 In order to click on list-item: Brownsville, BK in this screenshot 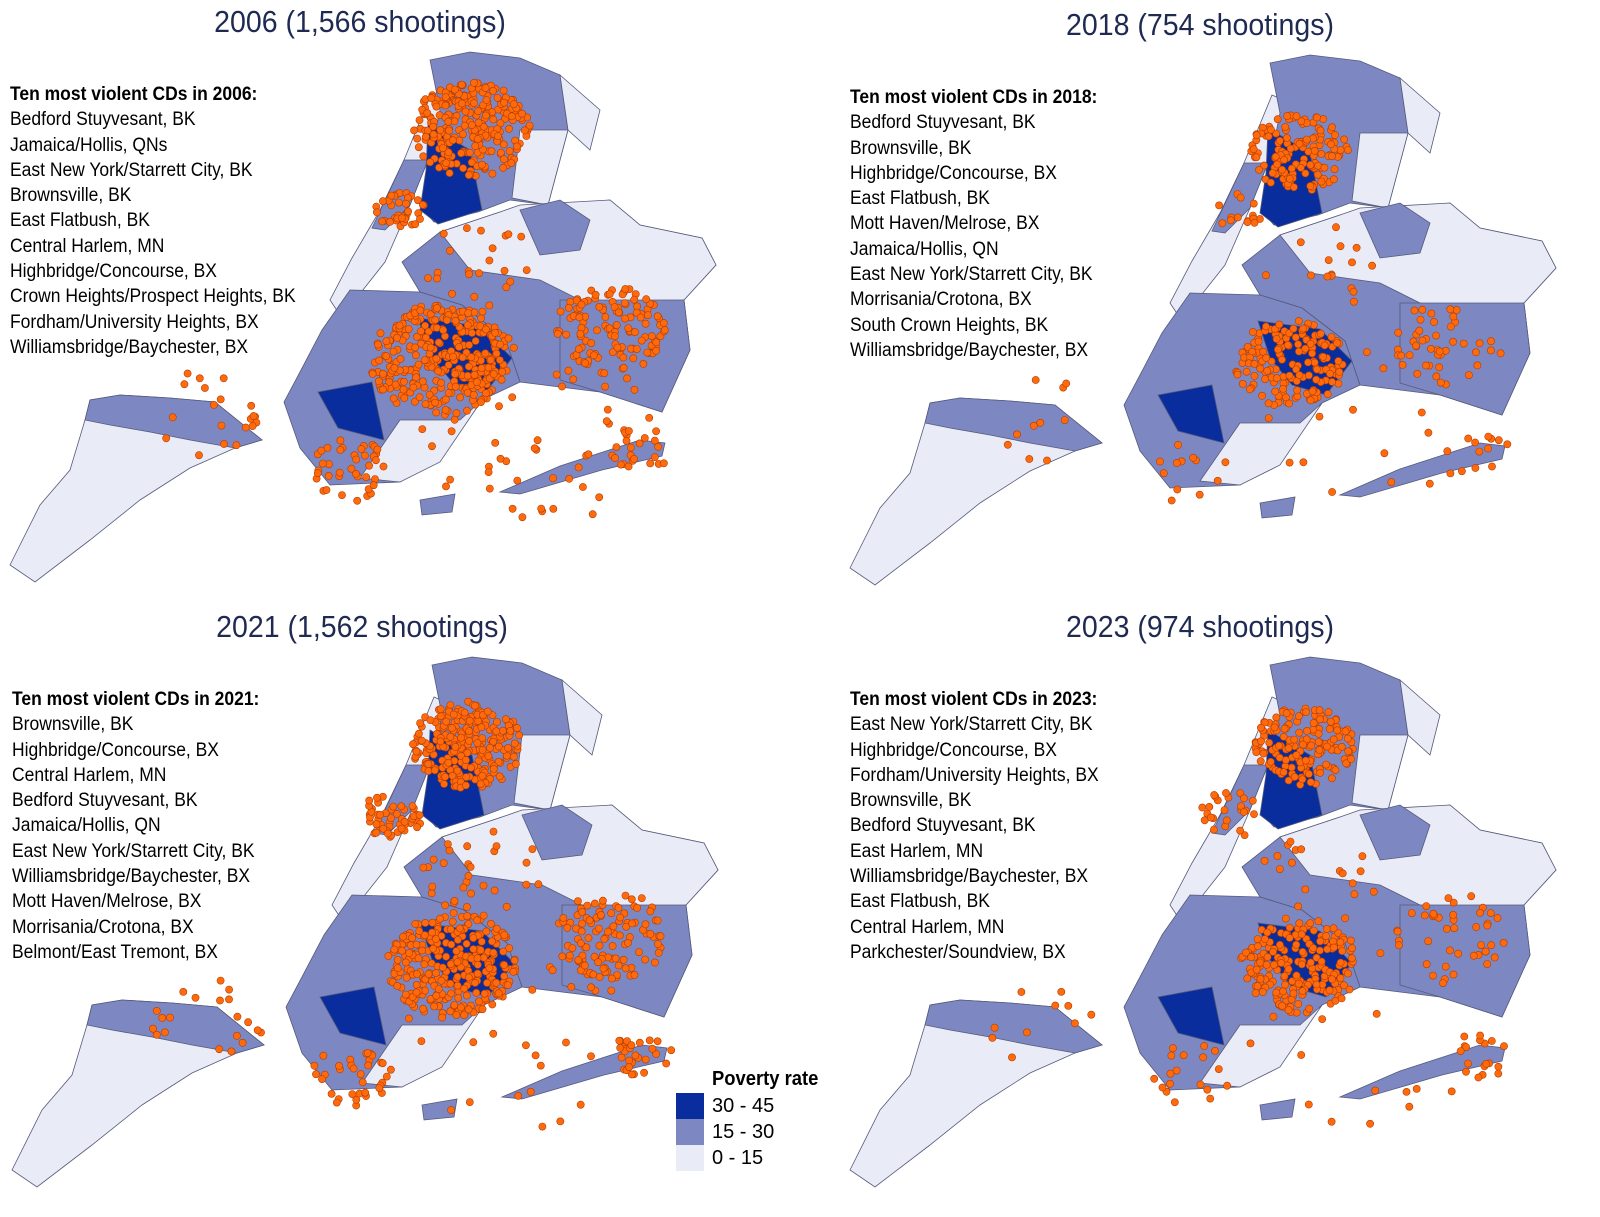, I will do `click(911, 801)`.